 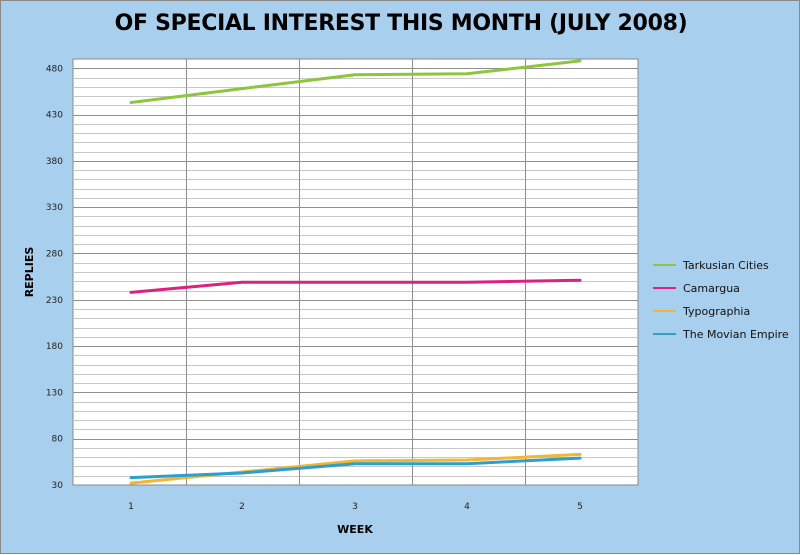 I want to click on x-tick-label: 2, so click(x=242, y=507).